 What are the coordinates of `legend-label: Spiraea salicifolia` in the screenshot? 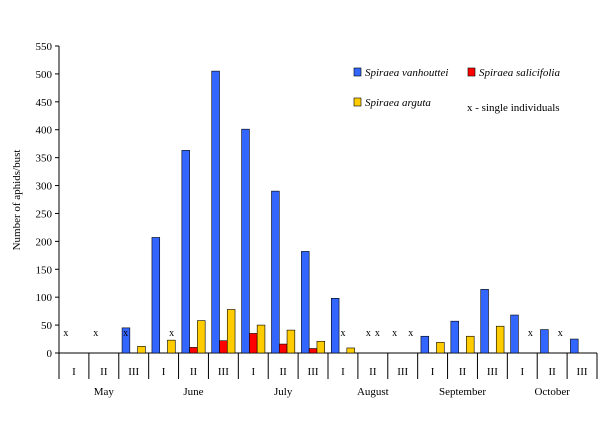 It's located at (519, 73).